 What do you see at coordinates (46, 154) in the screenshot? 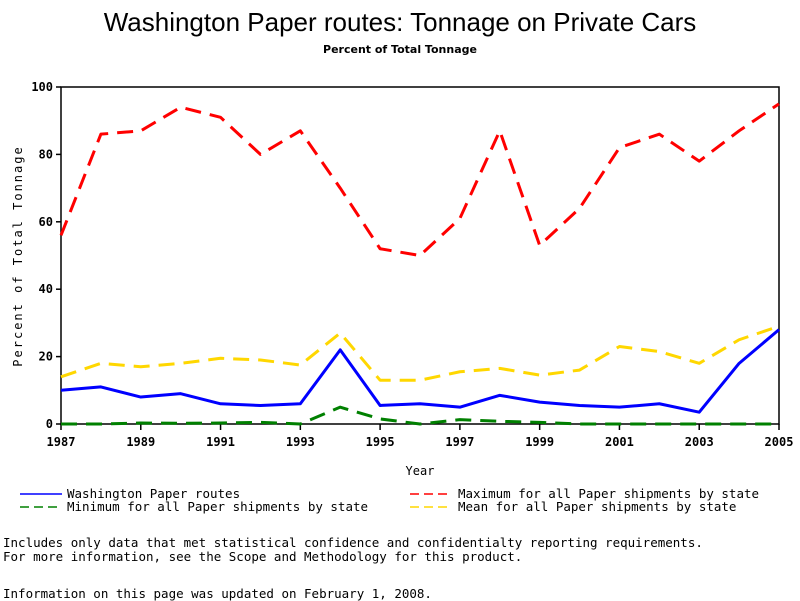
I see `y-tick-label: 80` at bounding box center [46, 154].